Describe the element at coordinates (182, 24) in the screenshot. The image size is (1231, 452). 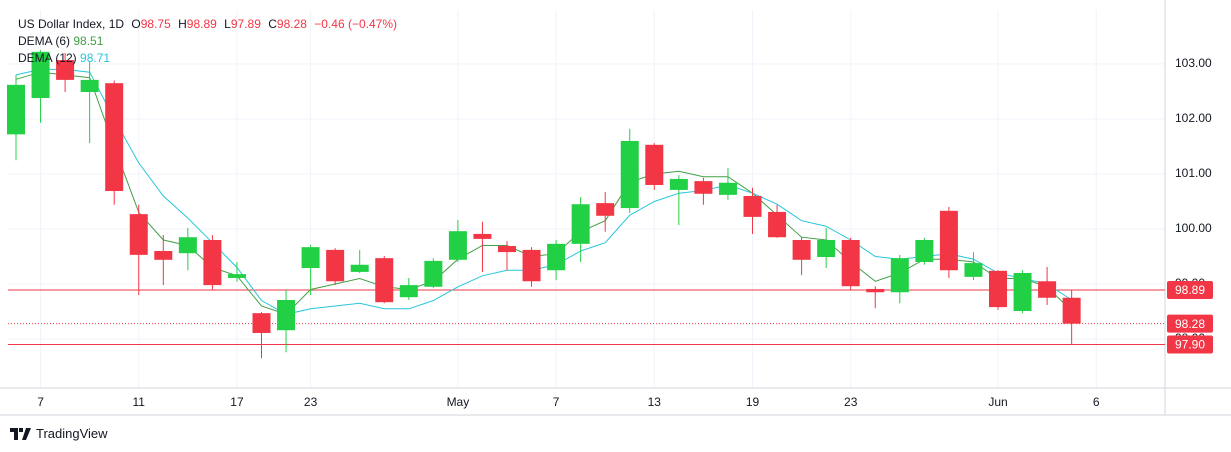
I see `ohlc-letter: H` at that location.